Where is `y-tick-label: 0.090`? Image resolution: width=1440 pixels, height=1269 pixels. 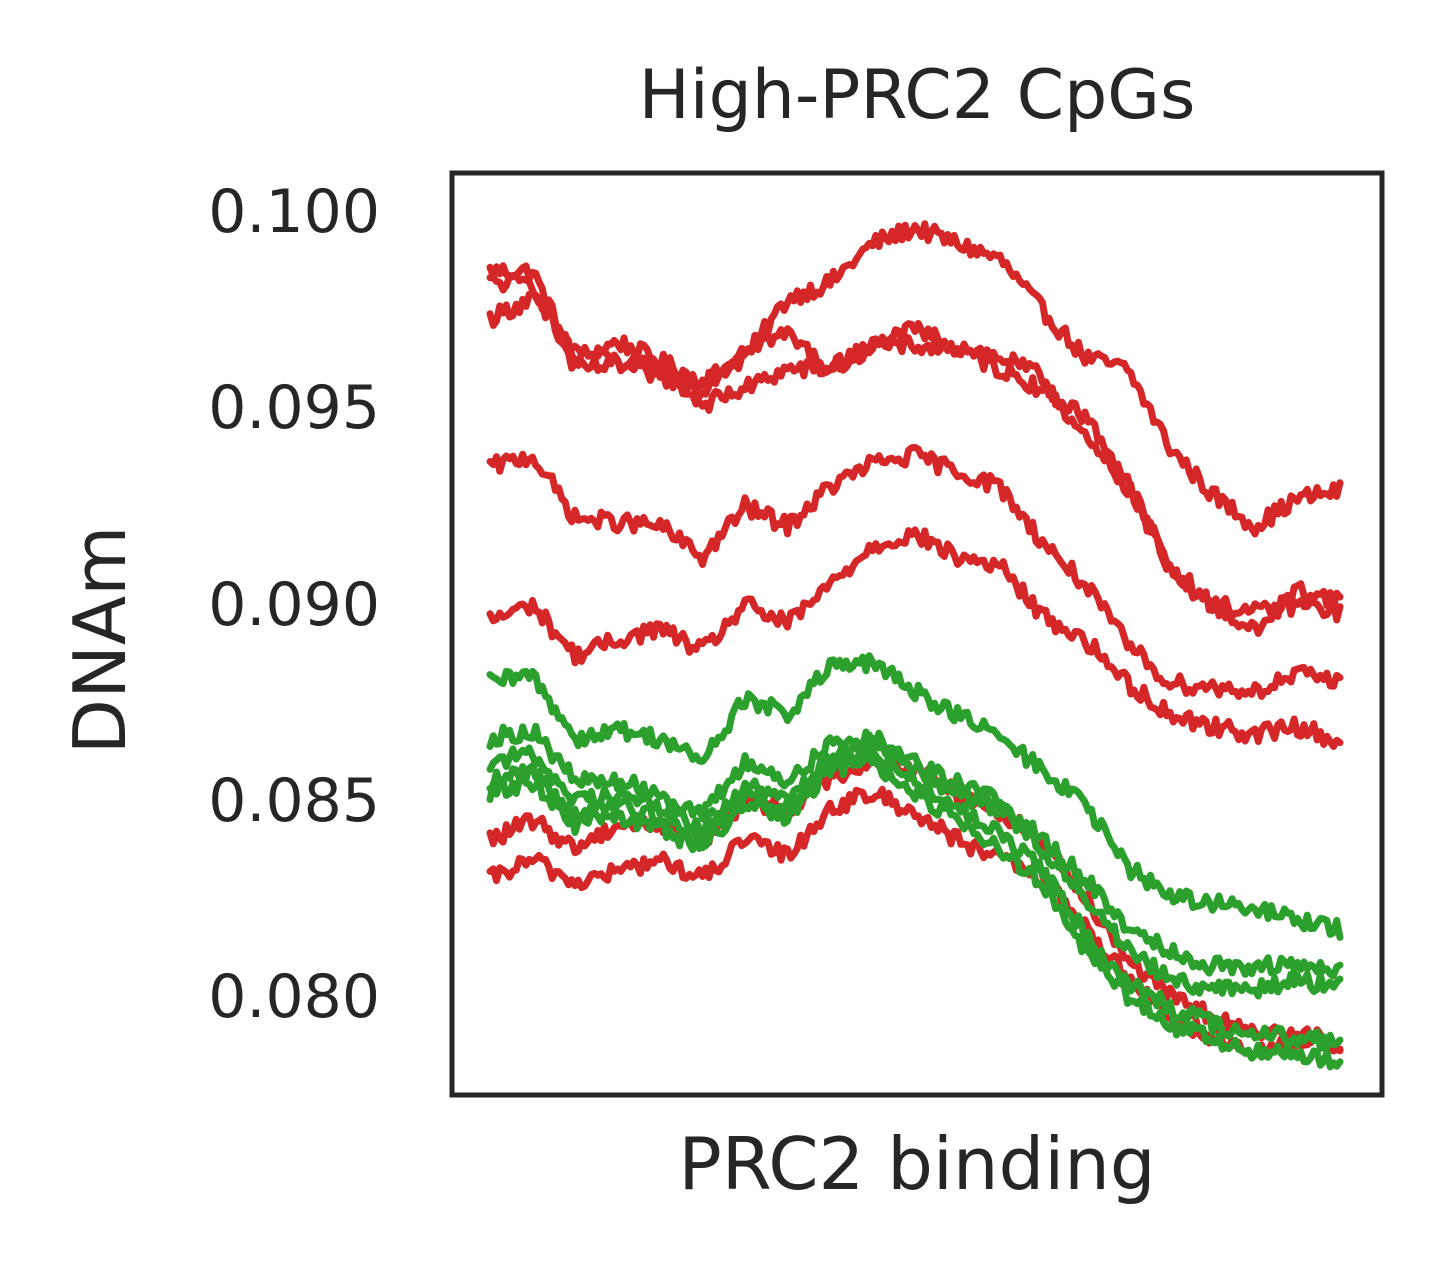
y-tick-label: 0.090 is located at coordinates (294, 604).